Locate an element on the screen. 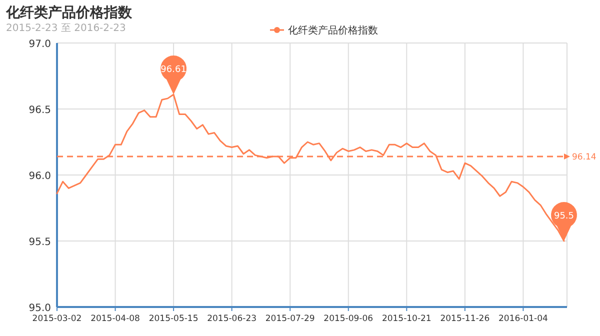  y-tick-label: 96.0 is located at coordinates (39, 176).